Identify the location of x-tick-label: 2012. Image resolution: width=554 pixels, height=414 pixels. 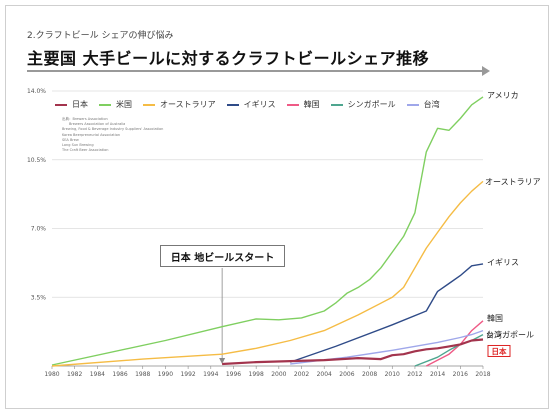
(414, 374).